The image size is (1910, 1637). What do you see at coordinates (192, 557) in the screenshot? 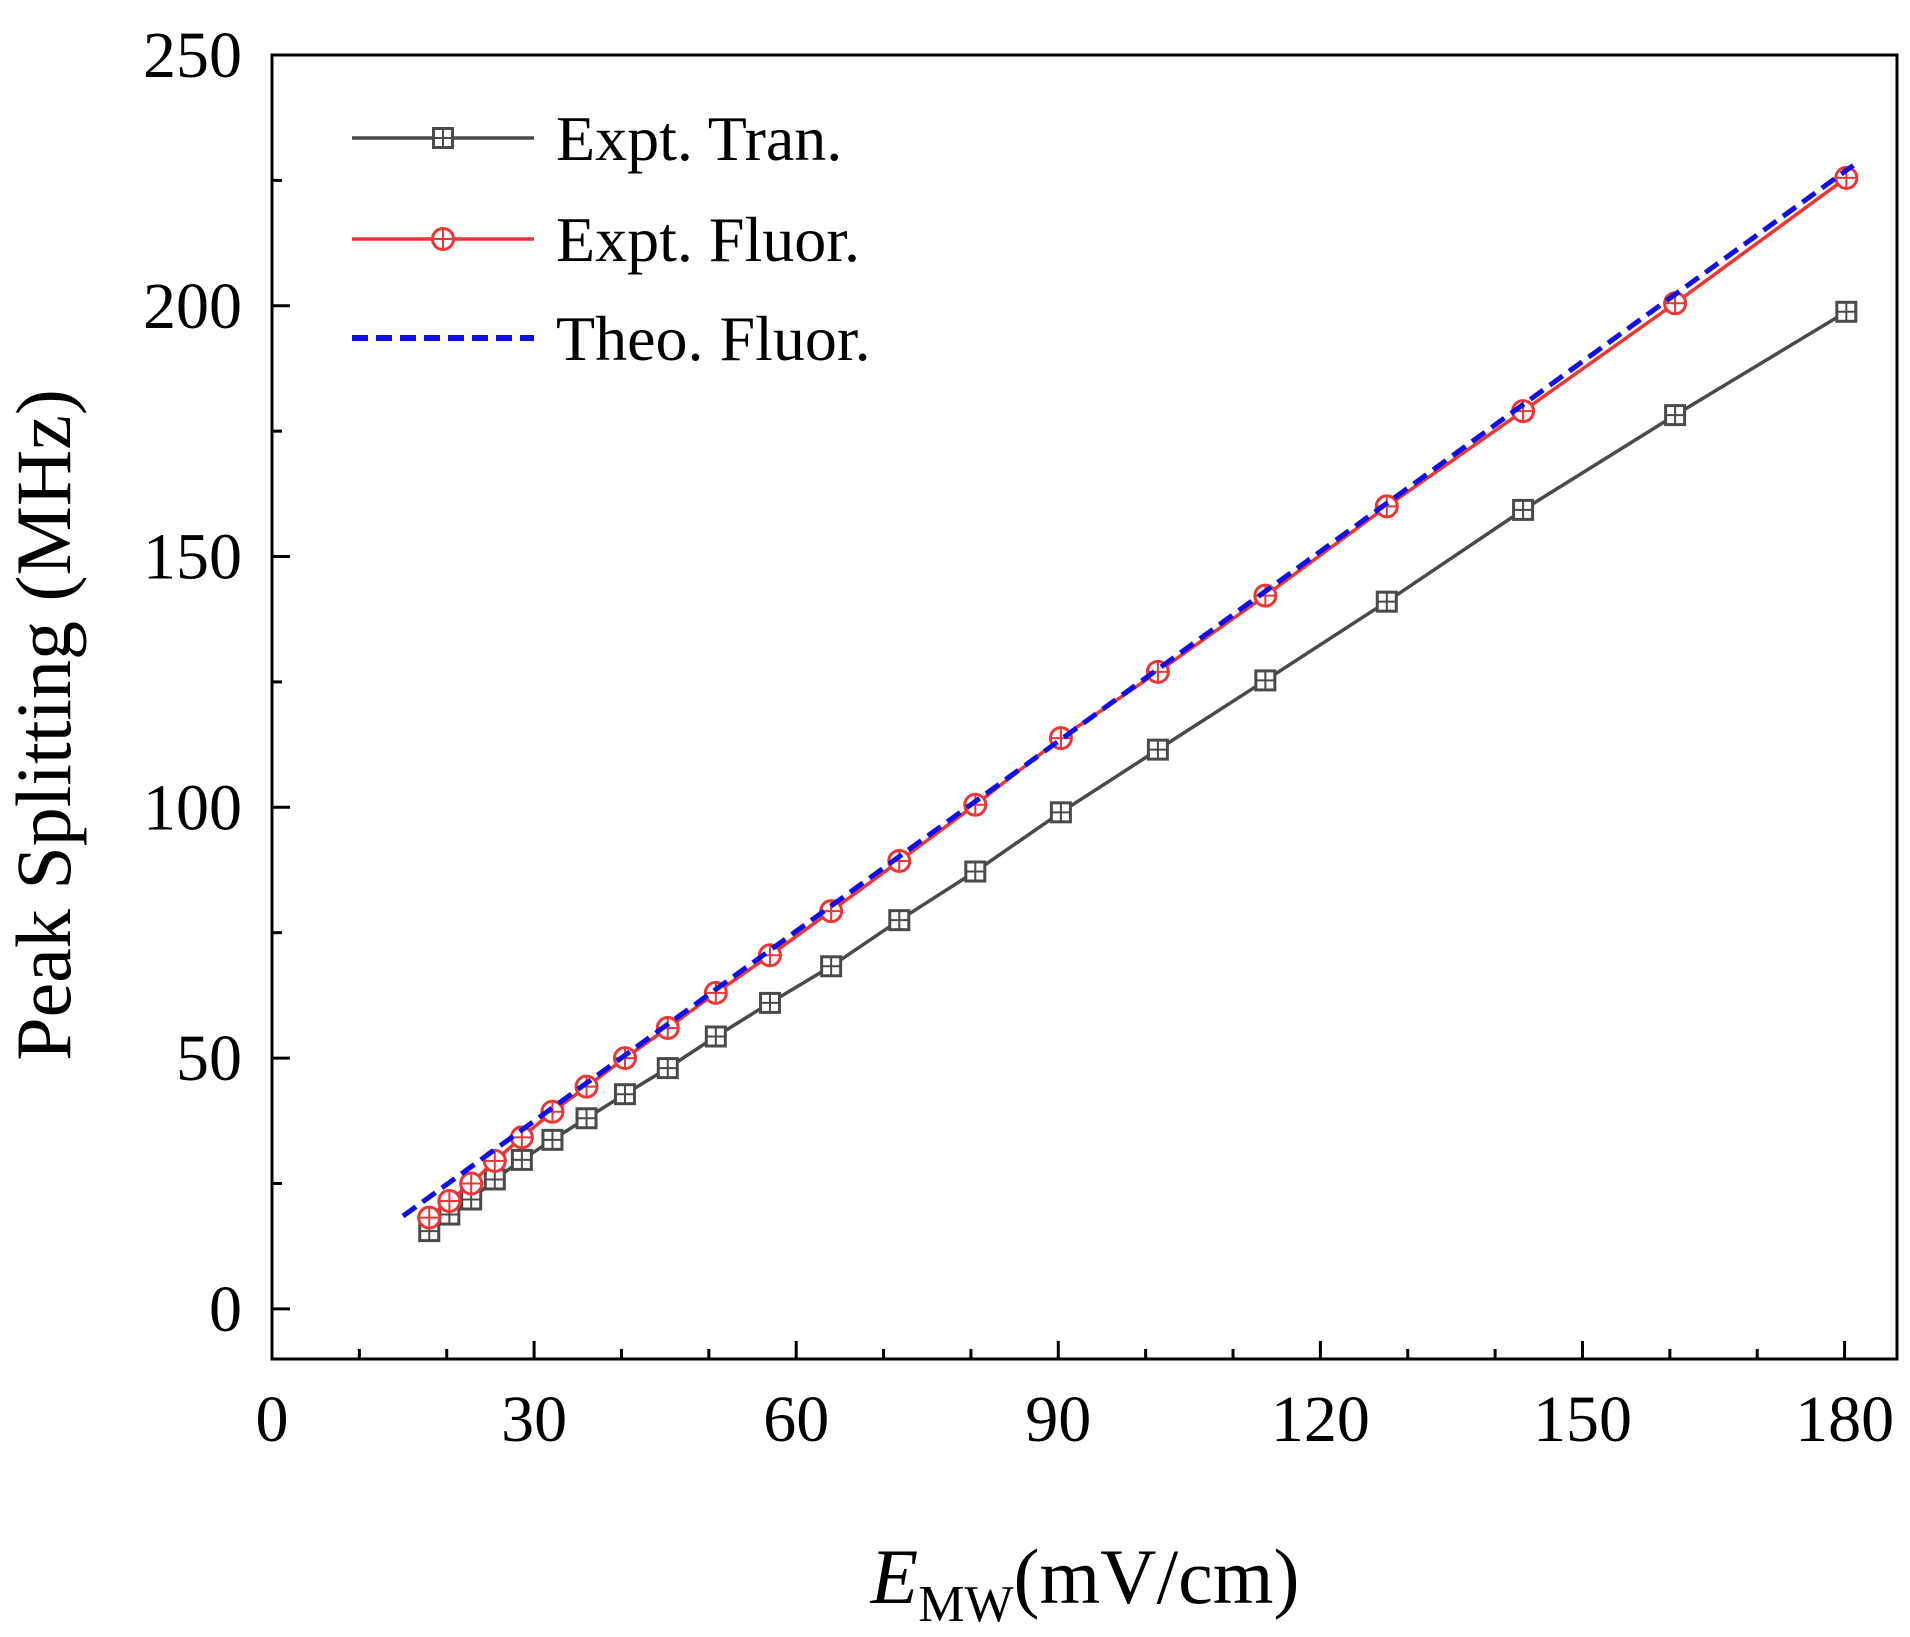
I see `y-tick-label: 150` at bounding box center [192, 557].